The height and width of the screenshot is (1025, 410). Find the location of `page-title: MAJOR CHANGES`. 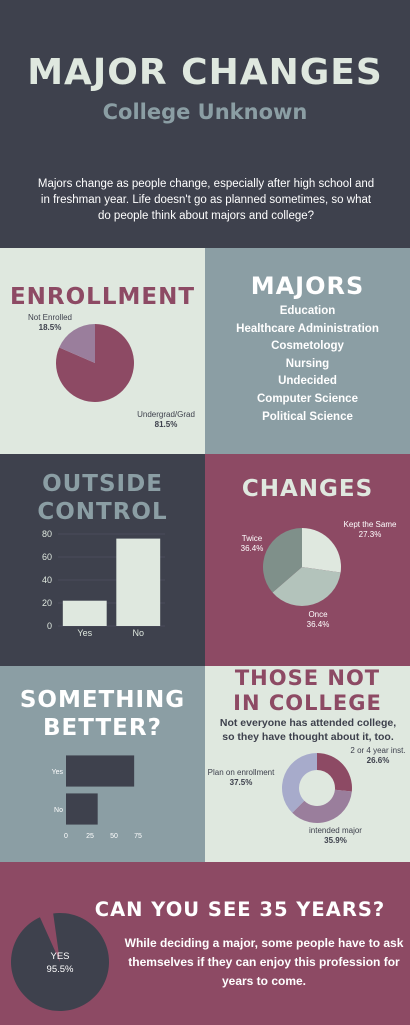

page-title: MAJOR CHANGES is located at coordinates (205, 72).